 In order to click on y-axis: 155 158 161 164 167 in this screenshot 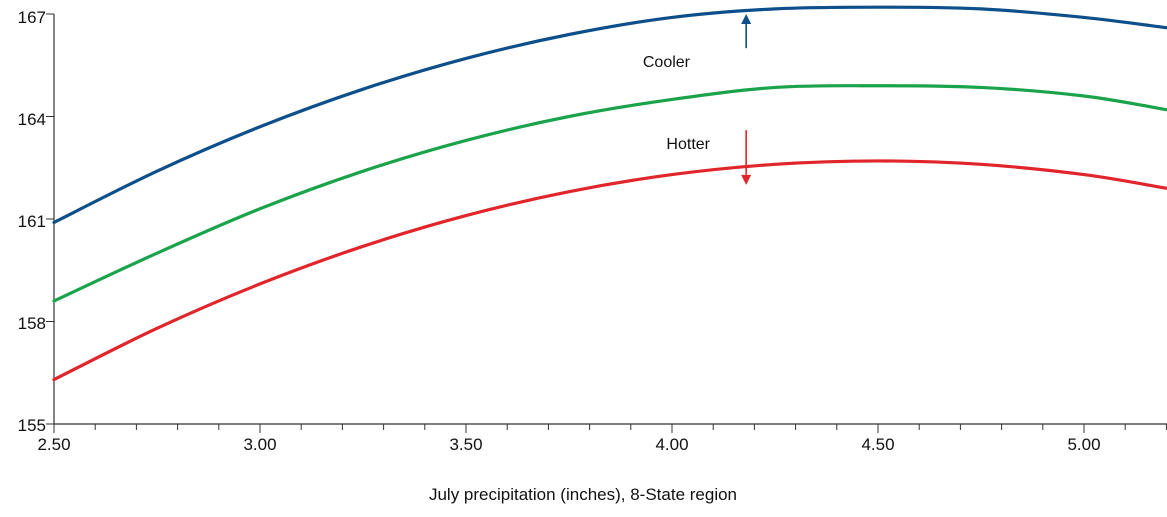, I will do `click(36, 221)`.